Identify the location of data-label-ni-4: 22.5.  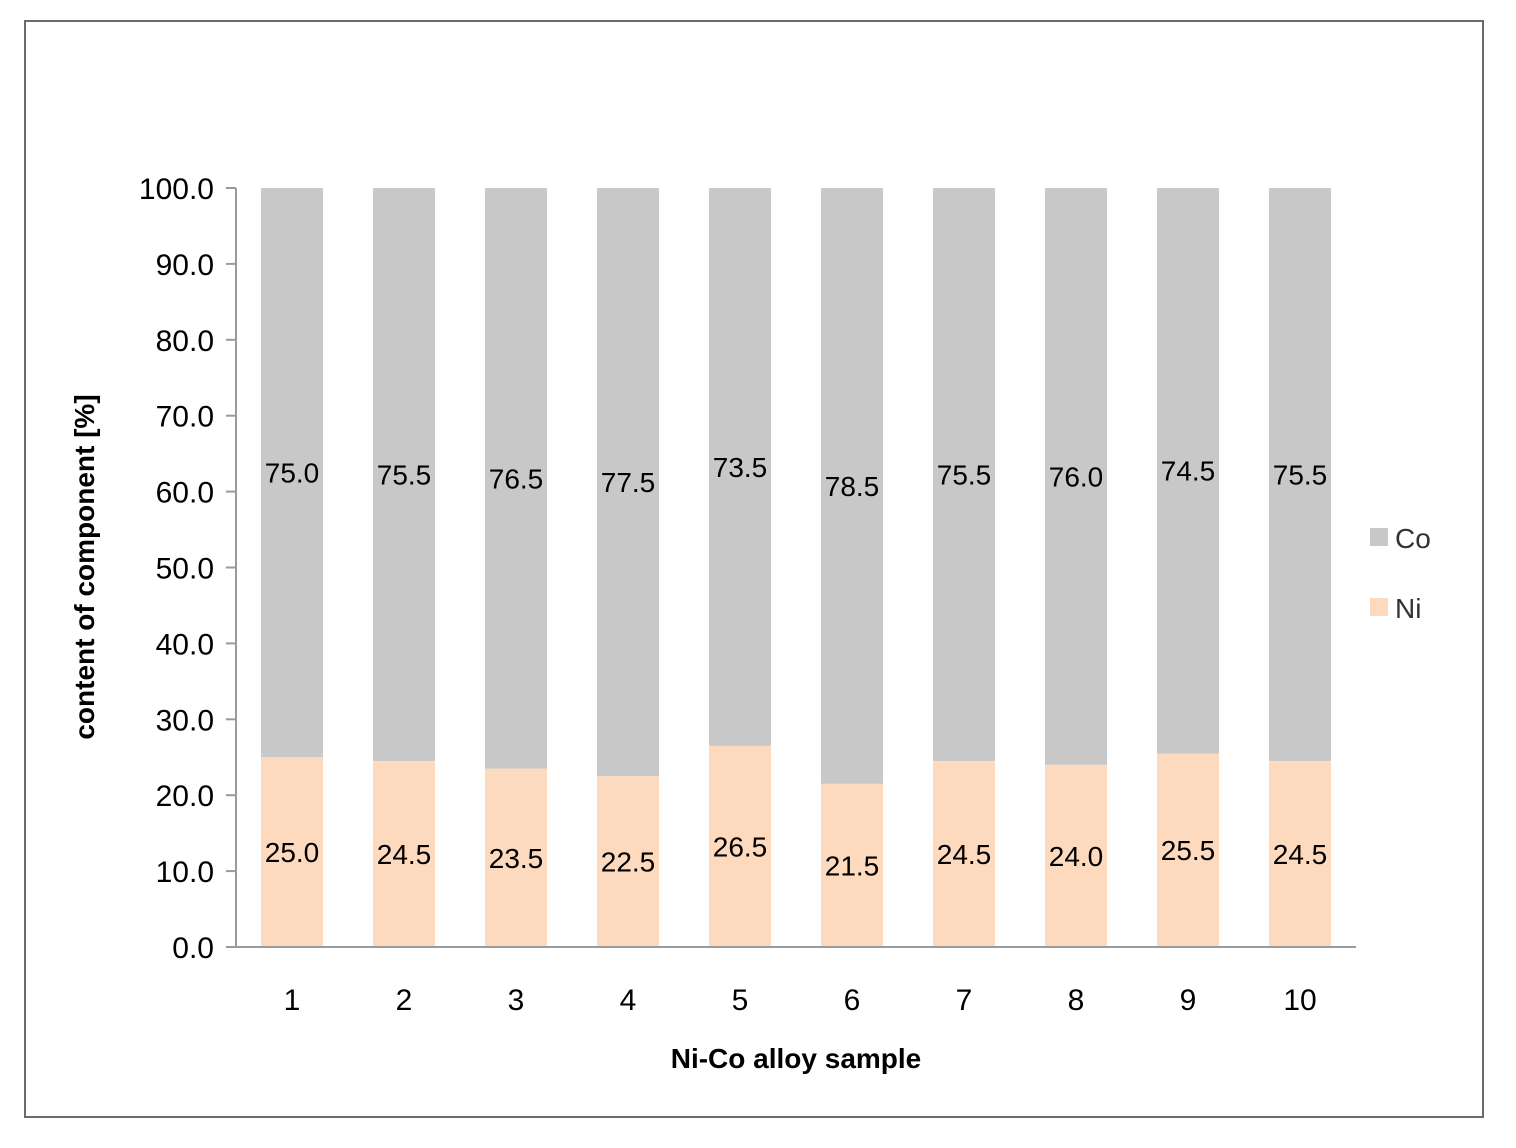
(628, 862).